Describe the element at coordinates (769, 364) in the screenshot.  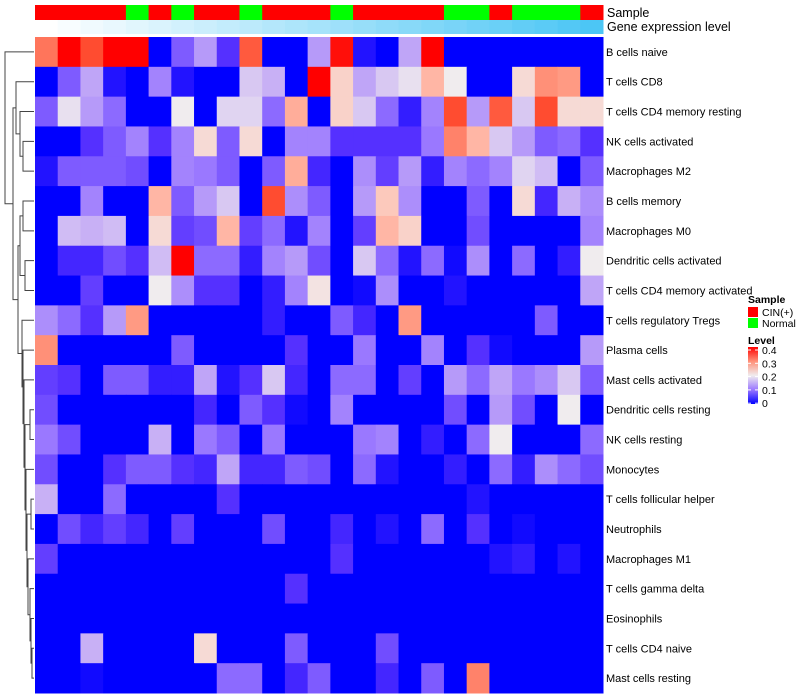
I see `legend-tick-label: 0.3` at that location.